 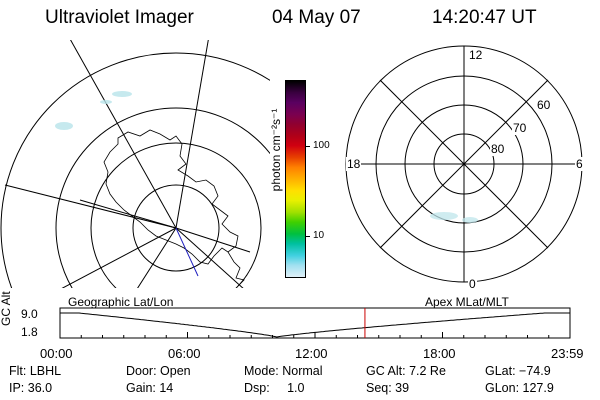 I want to click on timeline-right-title: Apex MLat/MLT, so click(x=467, y=302).